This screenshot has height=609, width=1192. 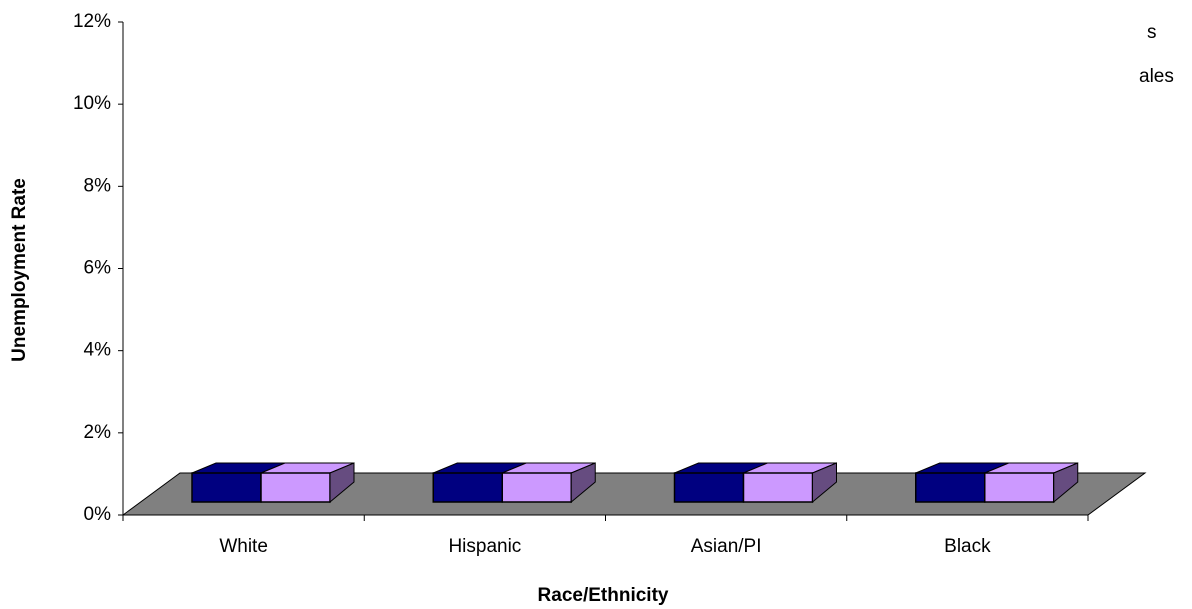 I want to click on y-axis-label: Unemployment Rate, so click(x=19, y=270).